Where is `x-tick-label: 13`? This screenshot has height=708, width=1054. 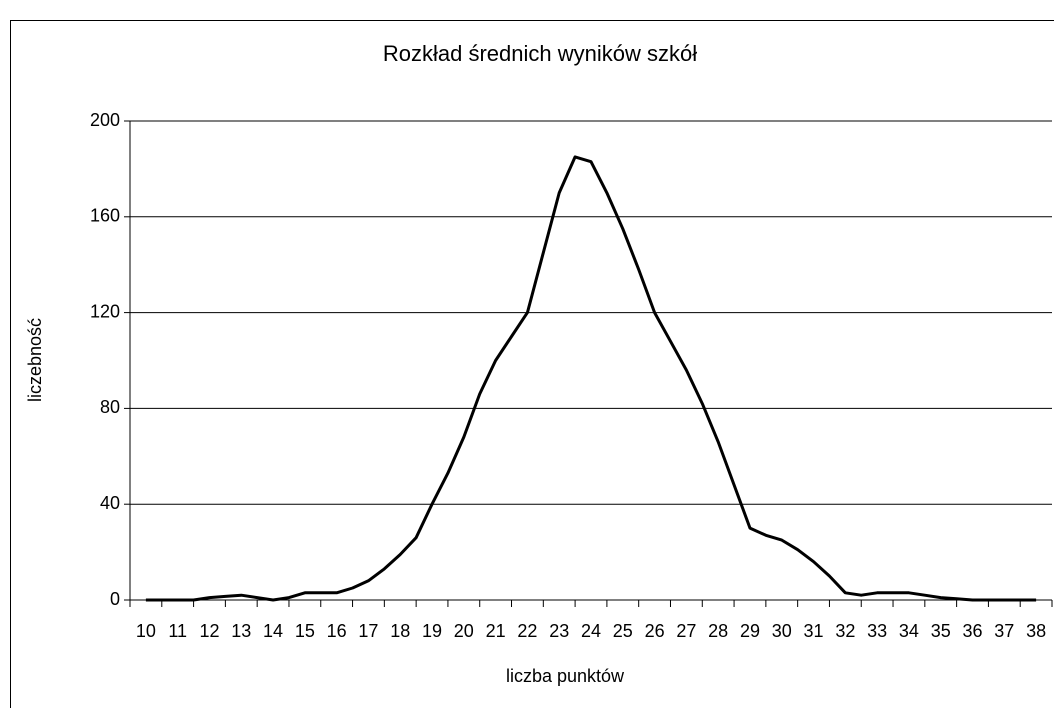 x-tick-label: 13 is located at coordinates (241, 631).